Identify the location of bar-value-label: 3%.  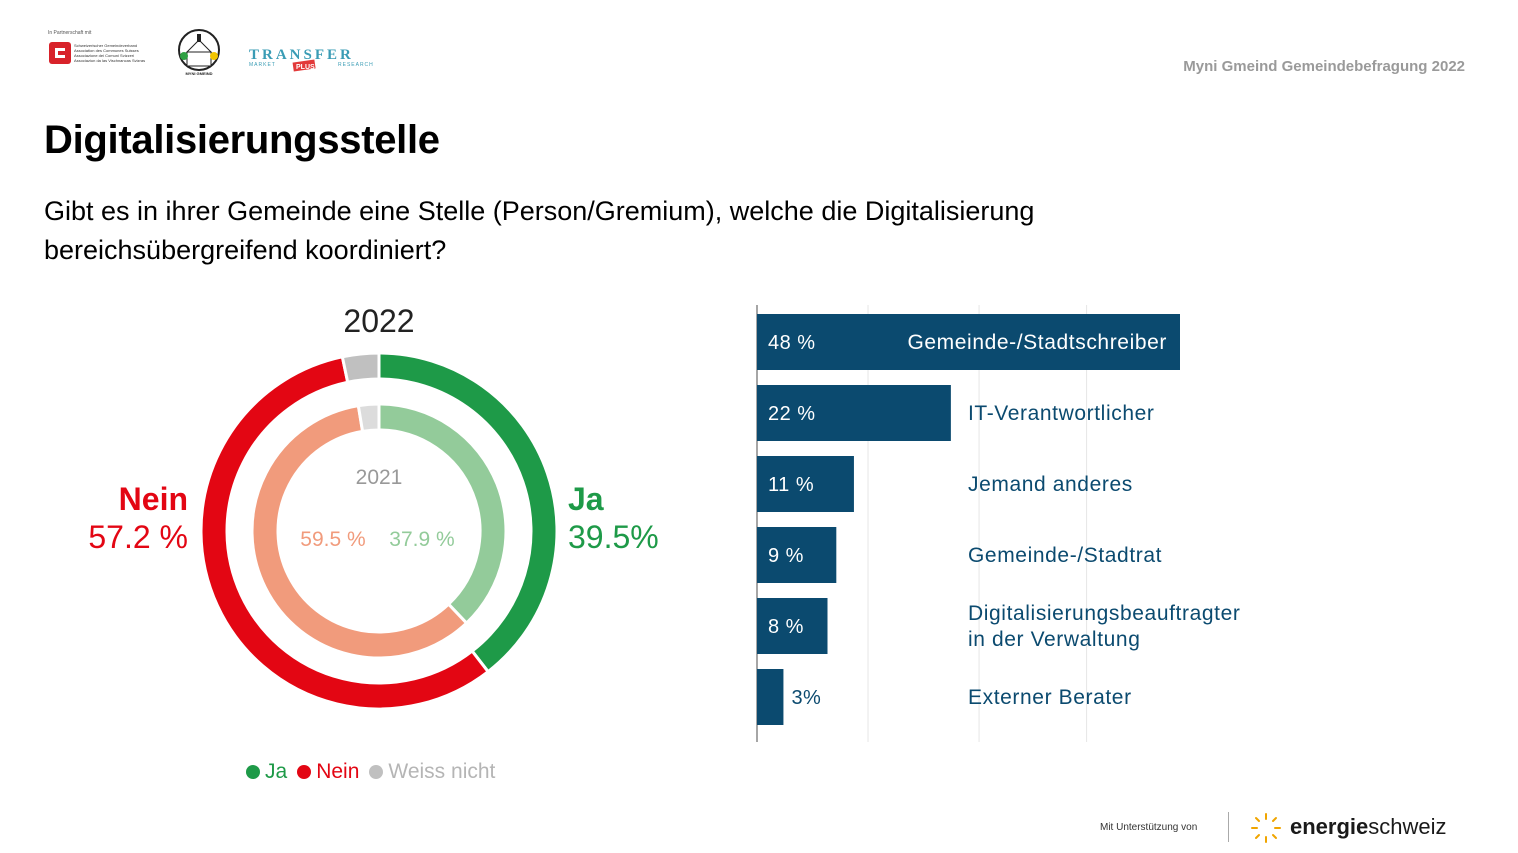
(806, 698).